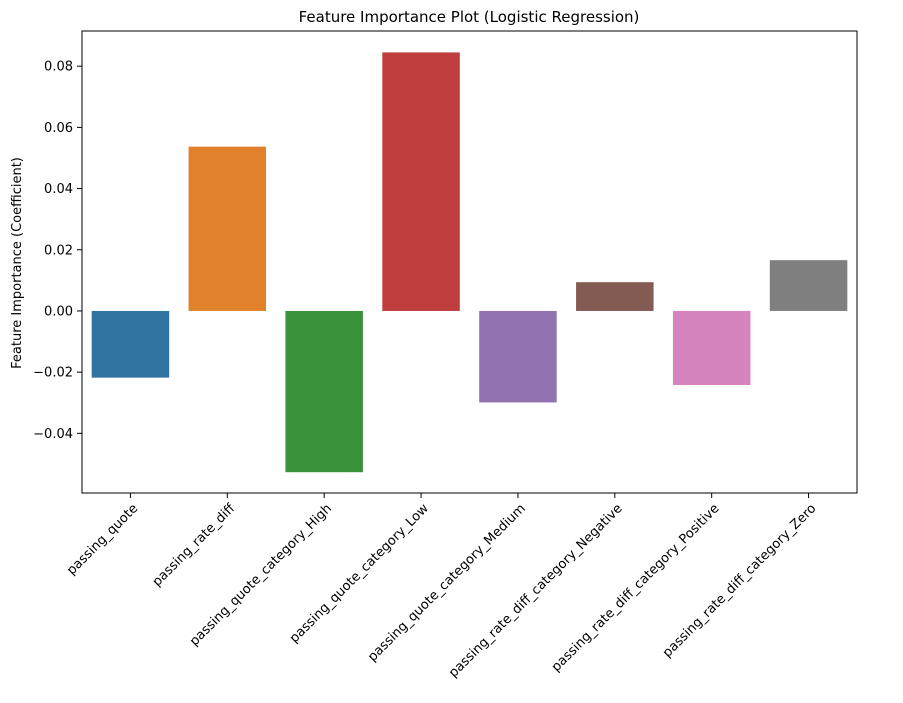  Describe the element at coordinates (711, 347) in the screenshot. I see `bar-passing_rate_diff_category_Positive` at that location.